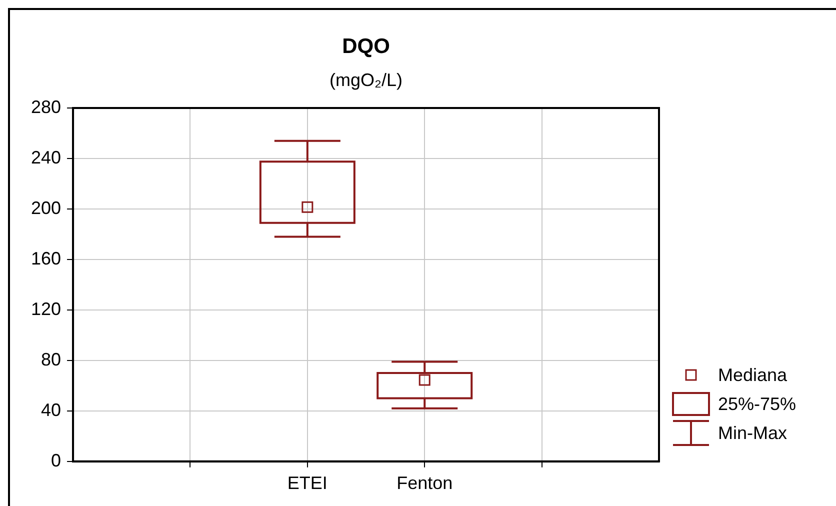 The height and width of the screenshot is (506, 836). I want to click on y-tick-label: 160, so click(46, 258).